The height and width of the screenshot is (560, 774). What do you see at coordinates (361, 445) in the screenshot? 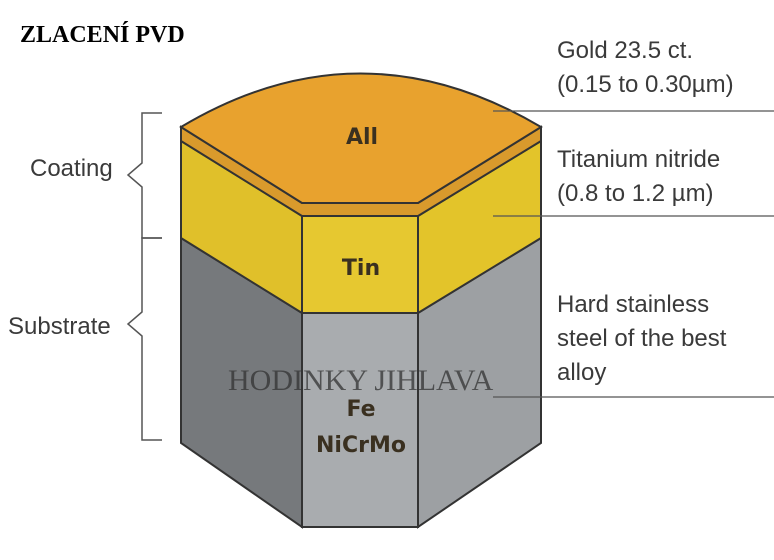
I see `substrate-label-alloy: NiCrMo` at bounding box center [361, 445].